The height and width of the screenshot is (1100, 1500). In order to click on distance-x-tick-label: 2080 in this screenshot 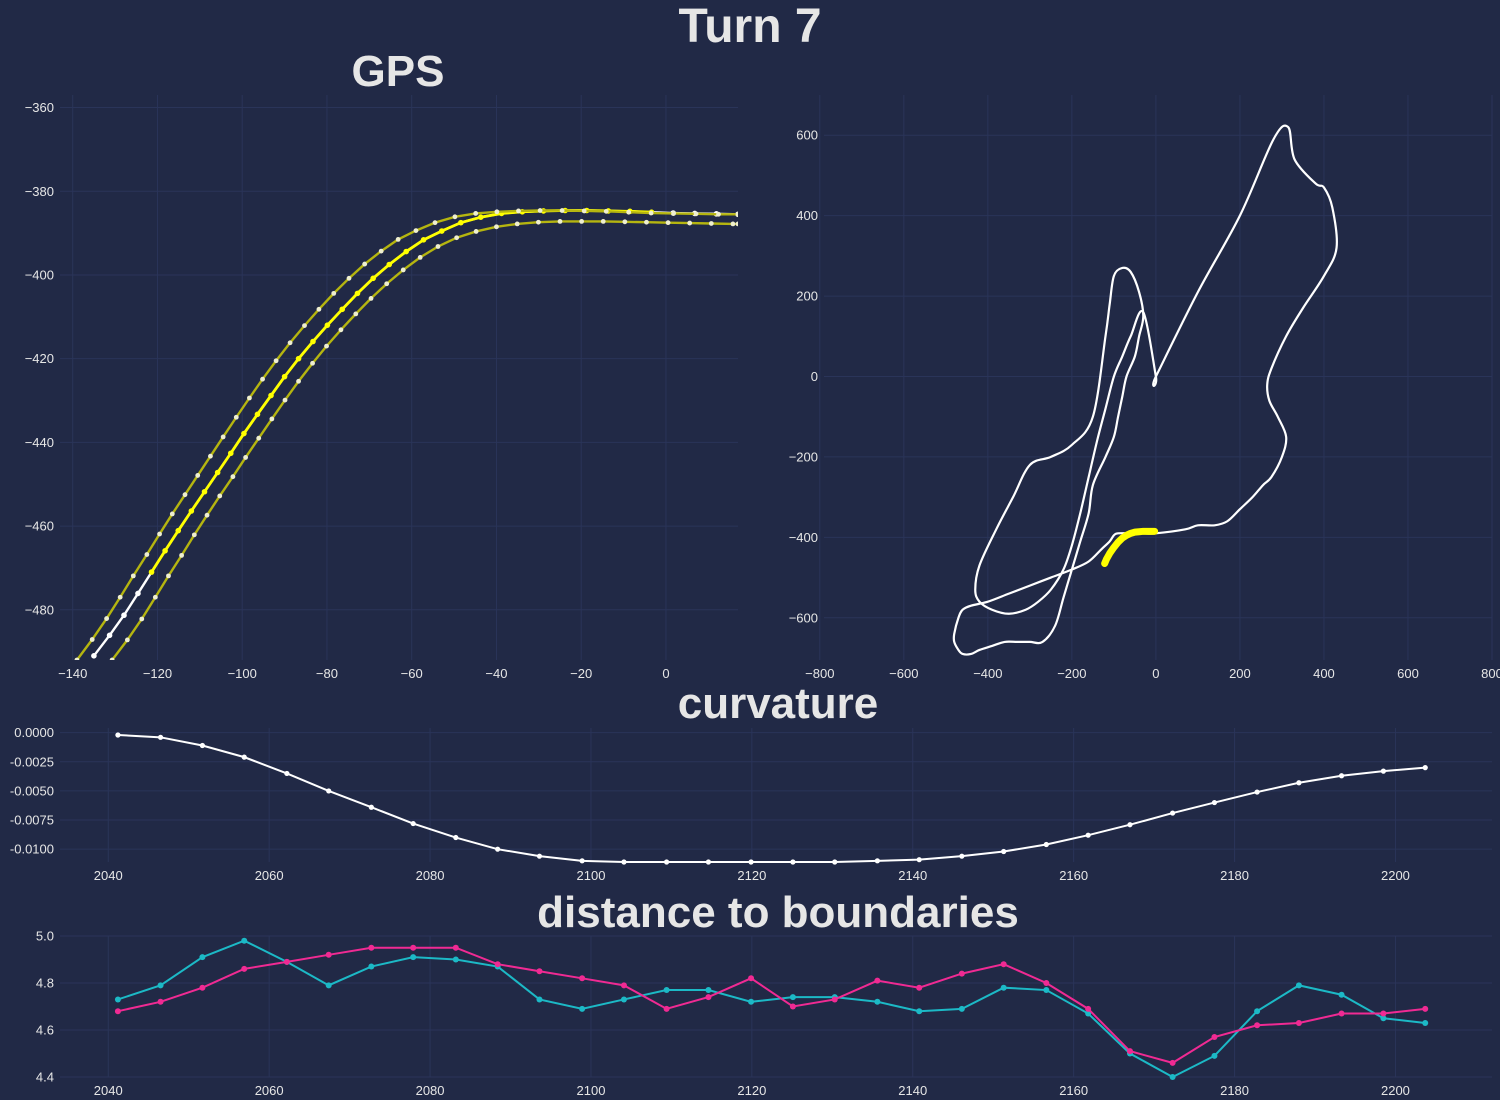, I will do `click(430, 1090)`.